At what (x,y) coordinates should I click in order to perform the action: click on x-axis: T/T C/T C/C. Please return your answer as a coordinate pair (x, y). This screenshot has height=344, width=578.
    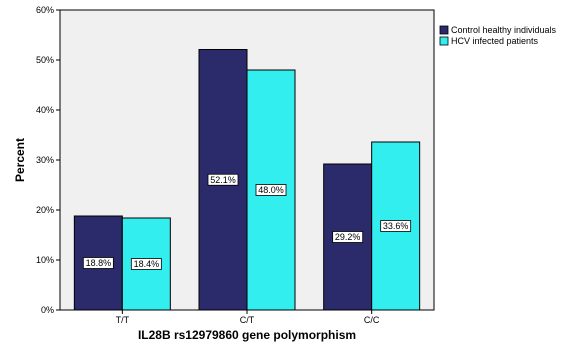
    Looking at the image, I should click on (248, 317).